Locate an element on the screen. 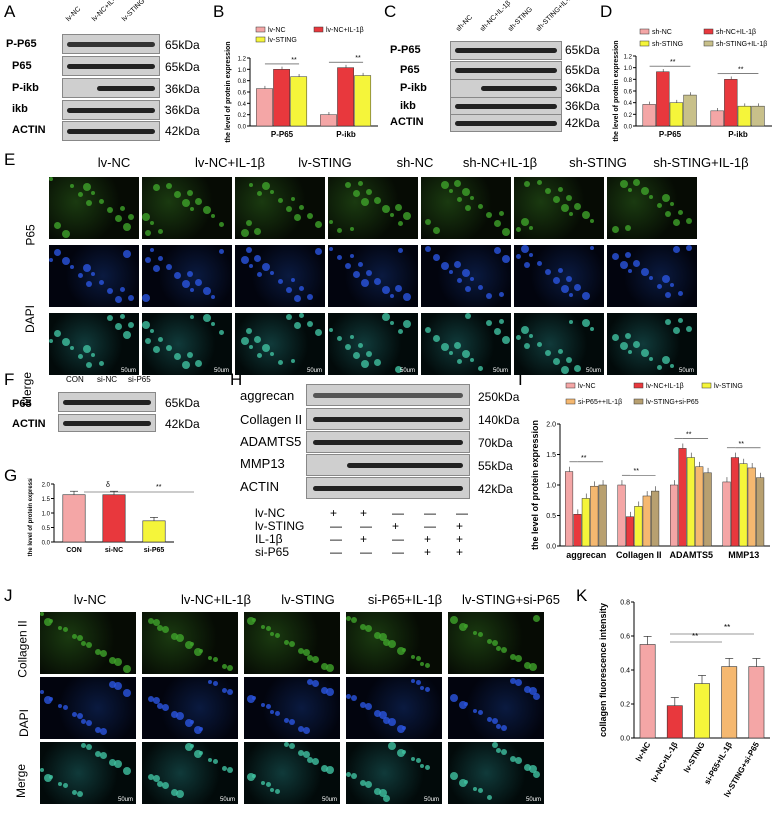 This screenshot has height=814, width=776. legend-label: lv-STING is located at coordinates (728, 386).